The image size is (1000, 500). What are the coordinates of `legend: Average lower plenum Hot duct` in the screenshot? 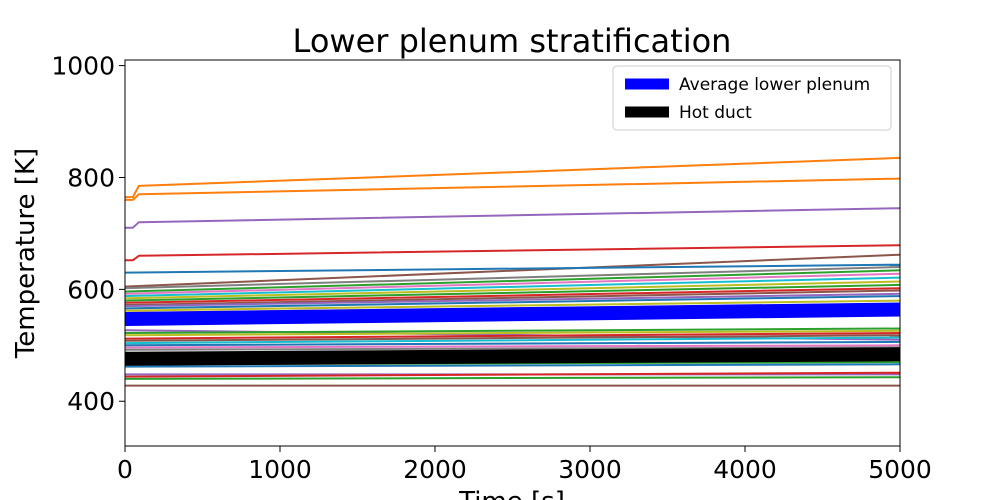 It's located at (752, 98).